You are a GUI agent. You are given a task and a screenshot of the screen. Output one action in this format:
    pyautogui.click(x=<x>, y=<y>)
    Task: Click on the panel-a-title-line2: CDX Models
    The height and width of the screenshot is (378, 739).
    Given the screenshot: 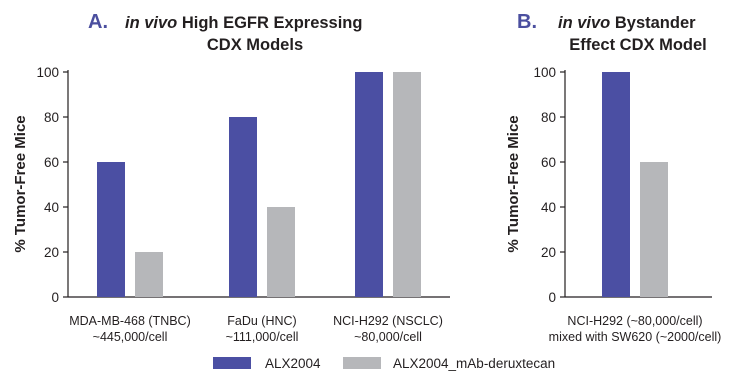 What is the action you would take?
    pyautogui.click(x=255, y=45)
    